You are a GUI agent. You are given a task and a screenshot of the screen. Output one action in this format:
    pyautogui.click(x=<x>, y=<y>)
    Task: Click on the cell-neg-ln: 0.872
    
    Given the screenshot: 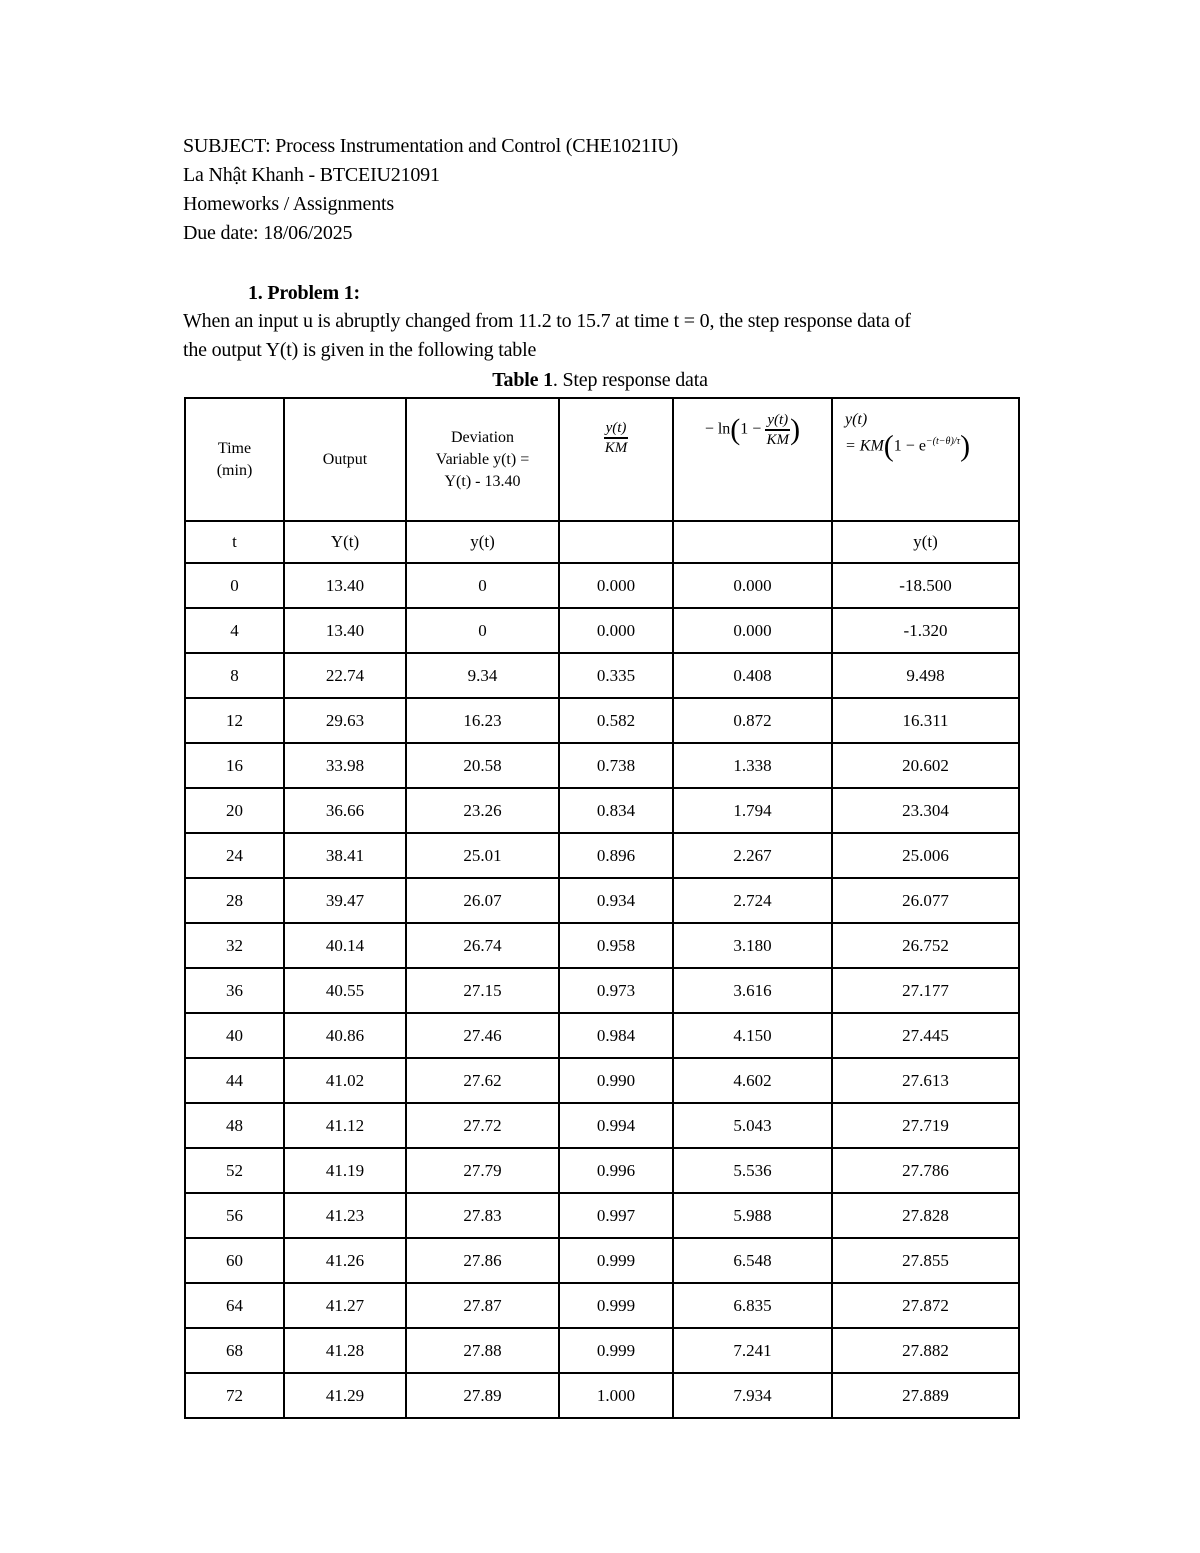 What is the action you would take?
    pyautogui.click(x=752, y=720)
    